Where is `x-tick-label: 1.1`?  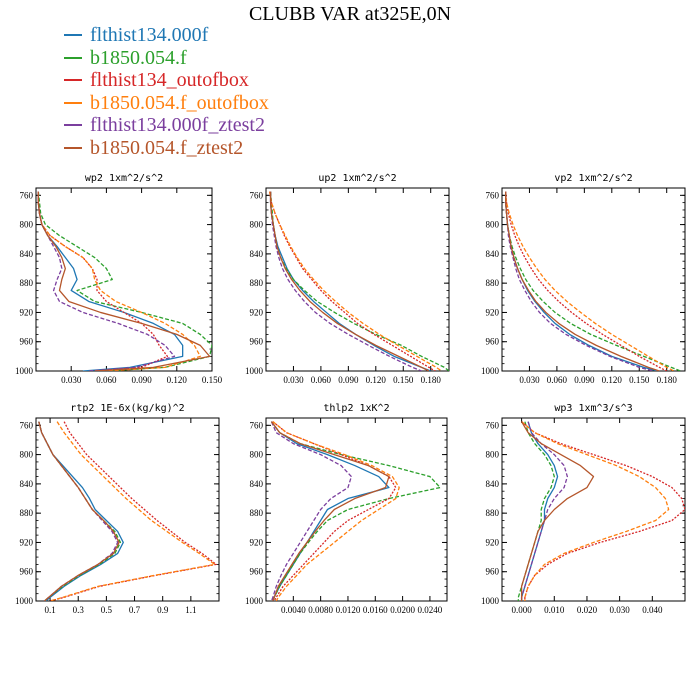 x-tick-label: 1.1 is located at coordinates (190, 610).